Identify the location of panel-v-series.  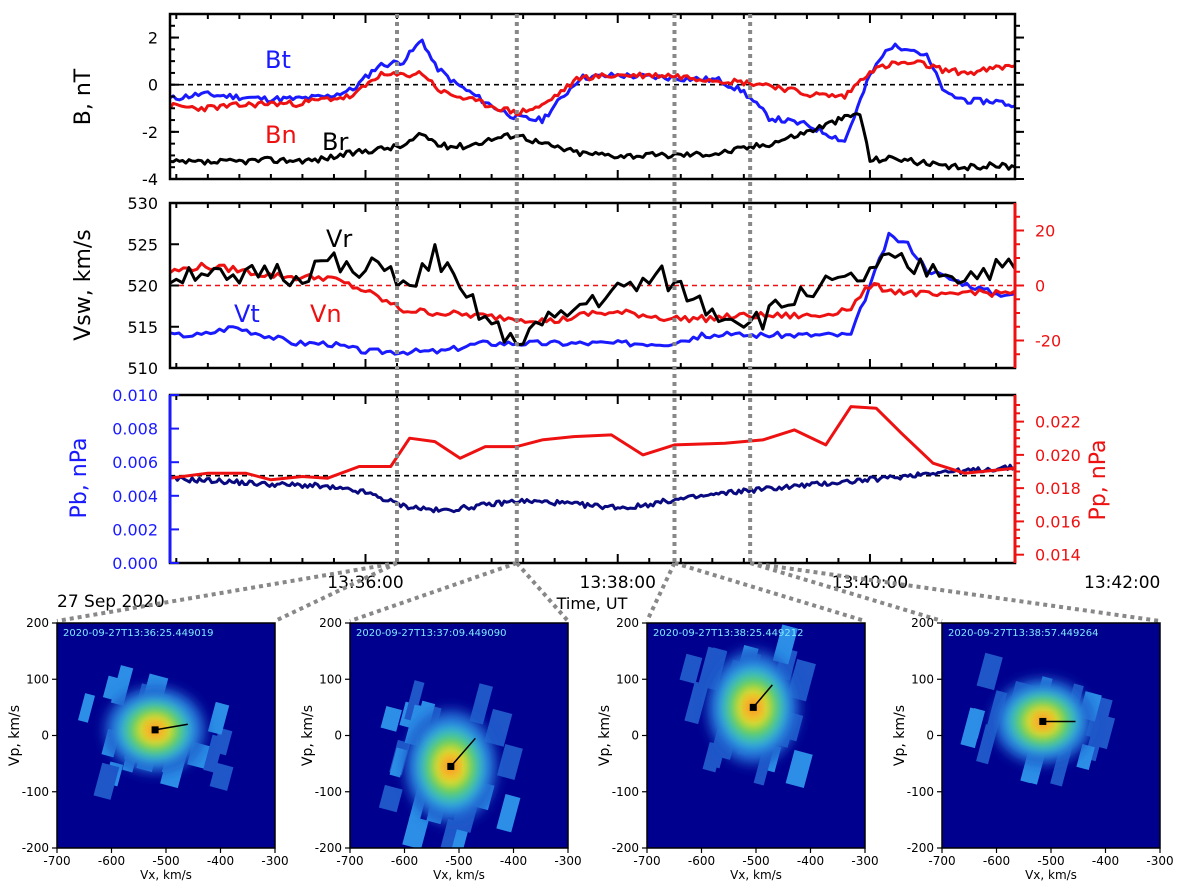
(592, 293).